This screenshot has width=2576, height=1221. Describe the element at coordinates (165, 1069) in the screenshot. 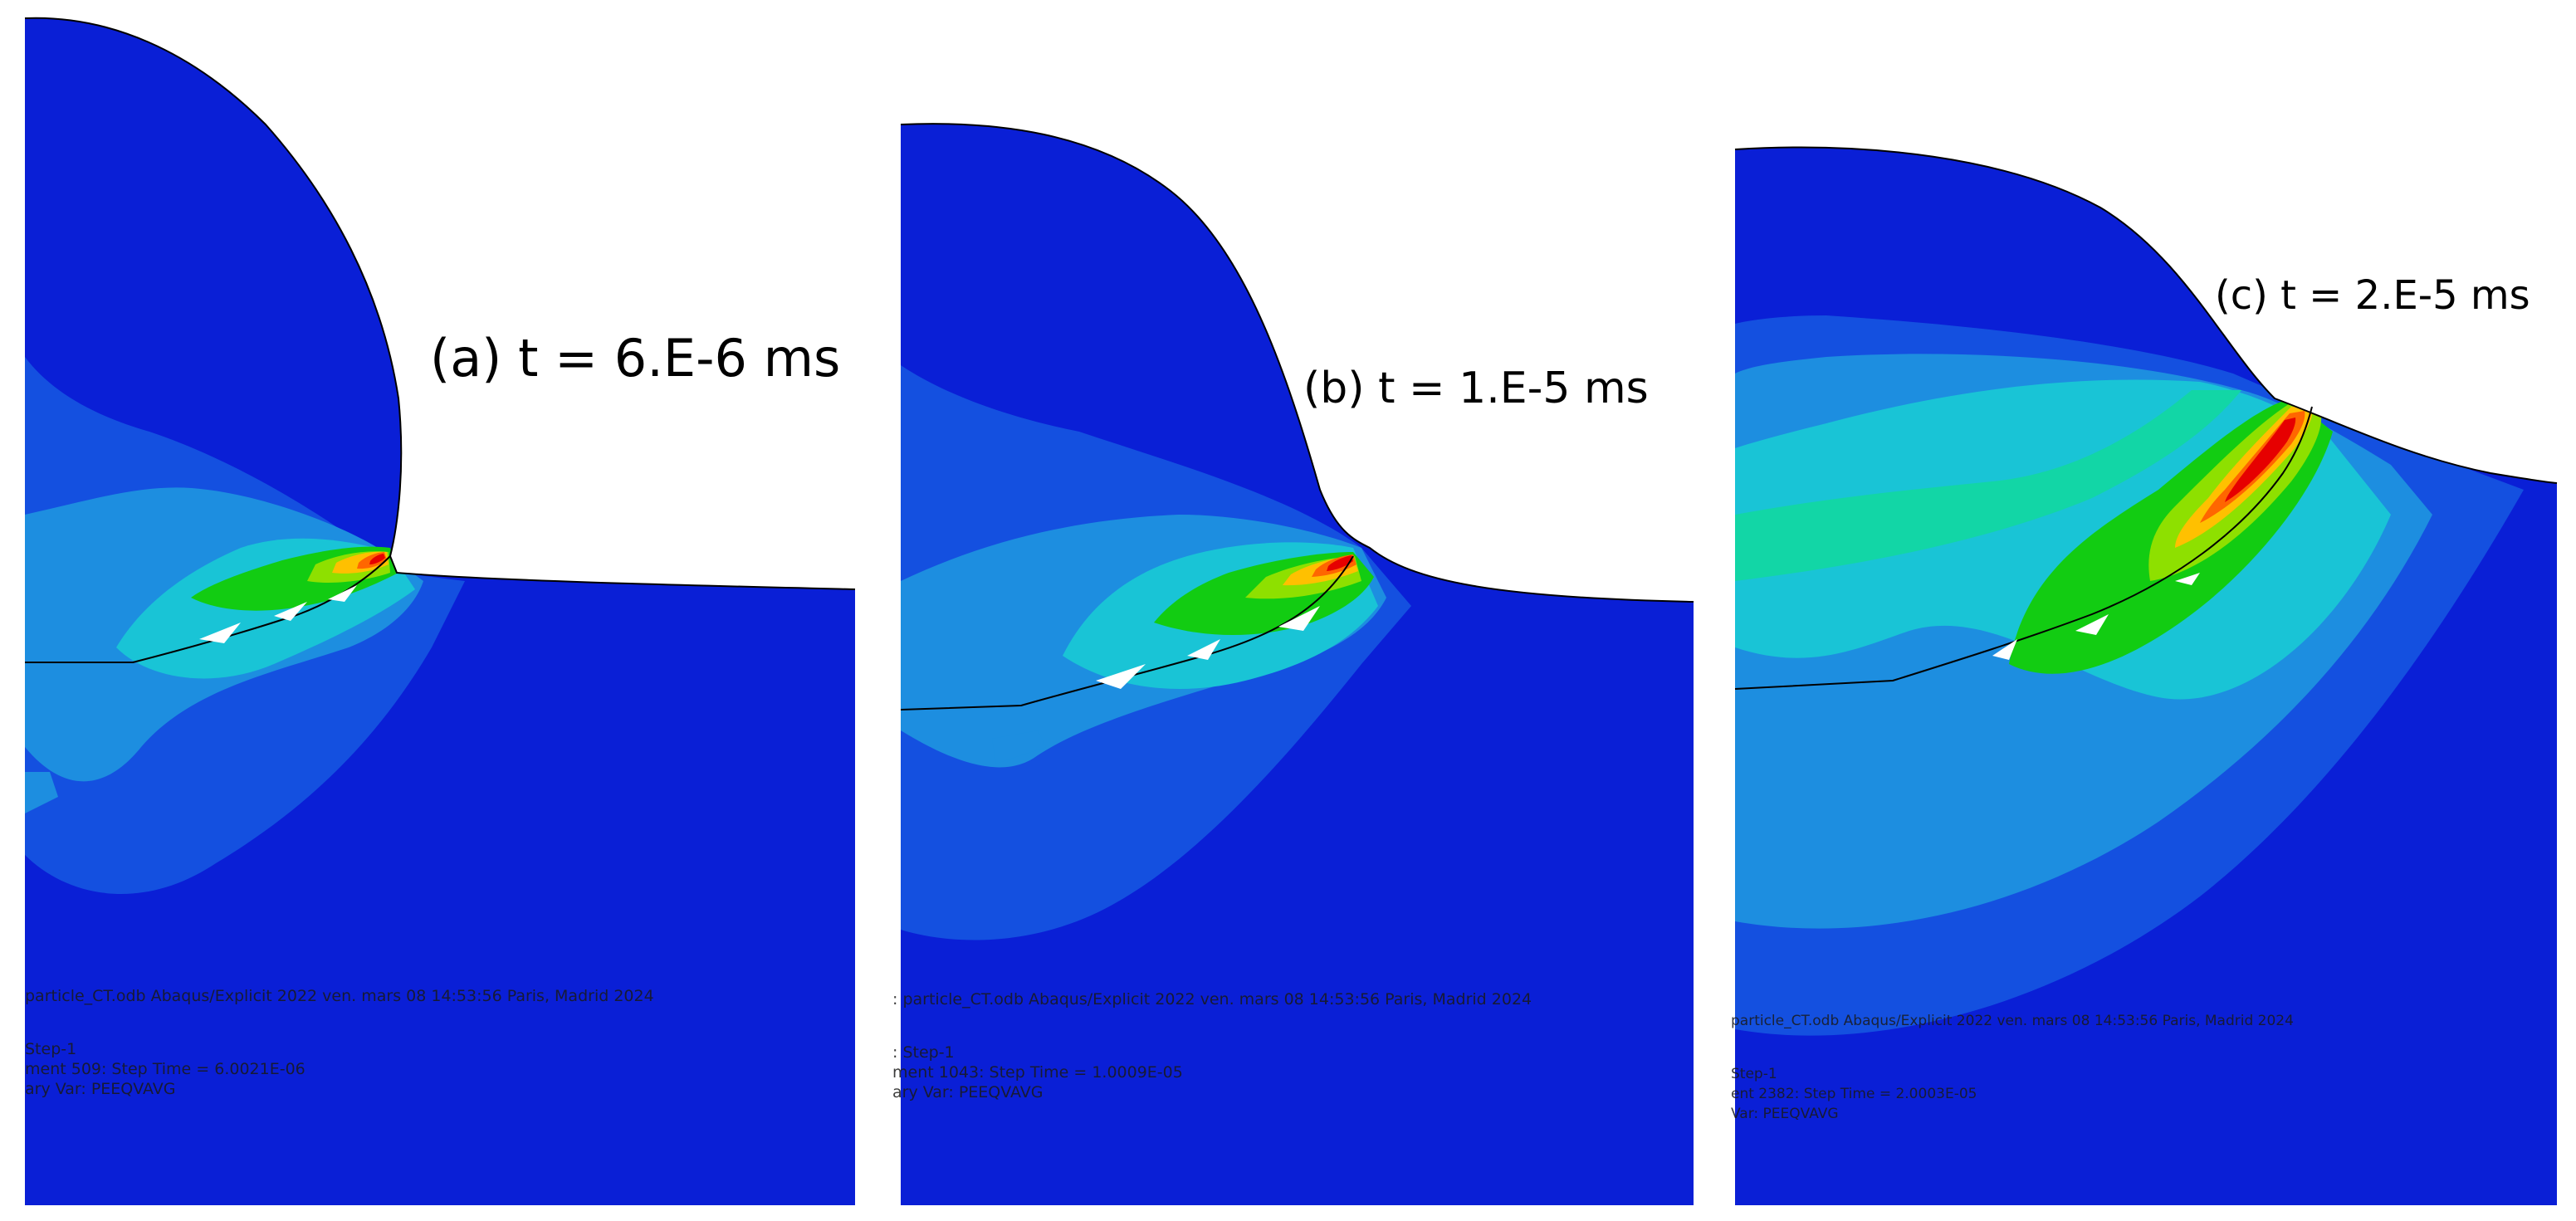

I see `increment-line-a: ment 509: Step Time = 6.0021E-06` at that location.